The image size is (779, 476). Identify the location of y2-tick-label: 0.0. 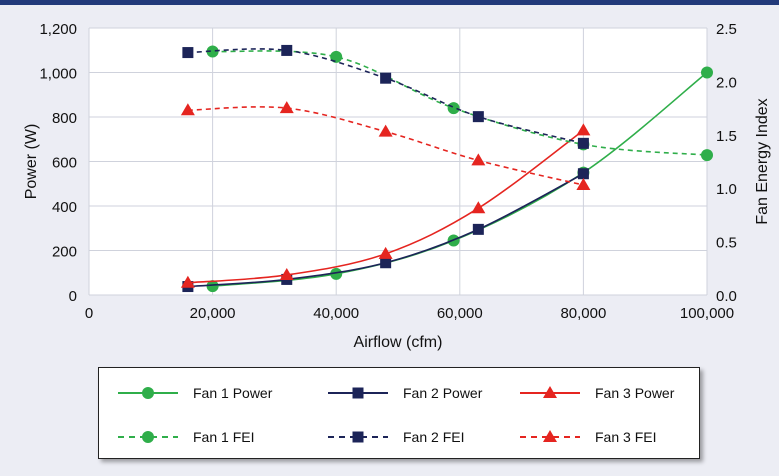
(726, 296).